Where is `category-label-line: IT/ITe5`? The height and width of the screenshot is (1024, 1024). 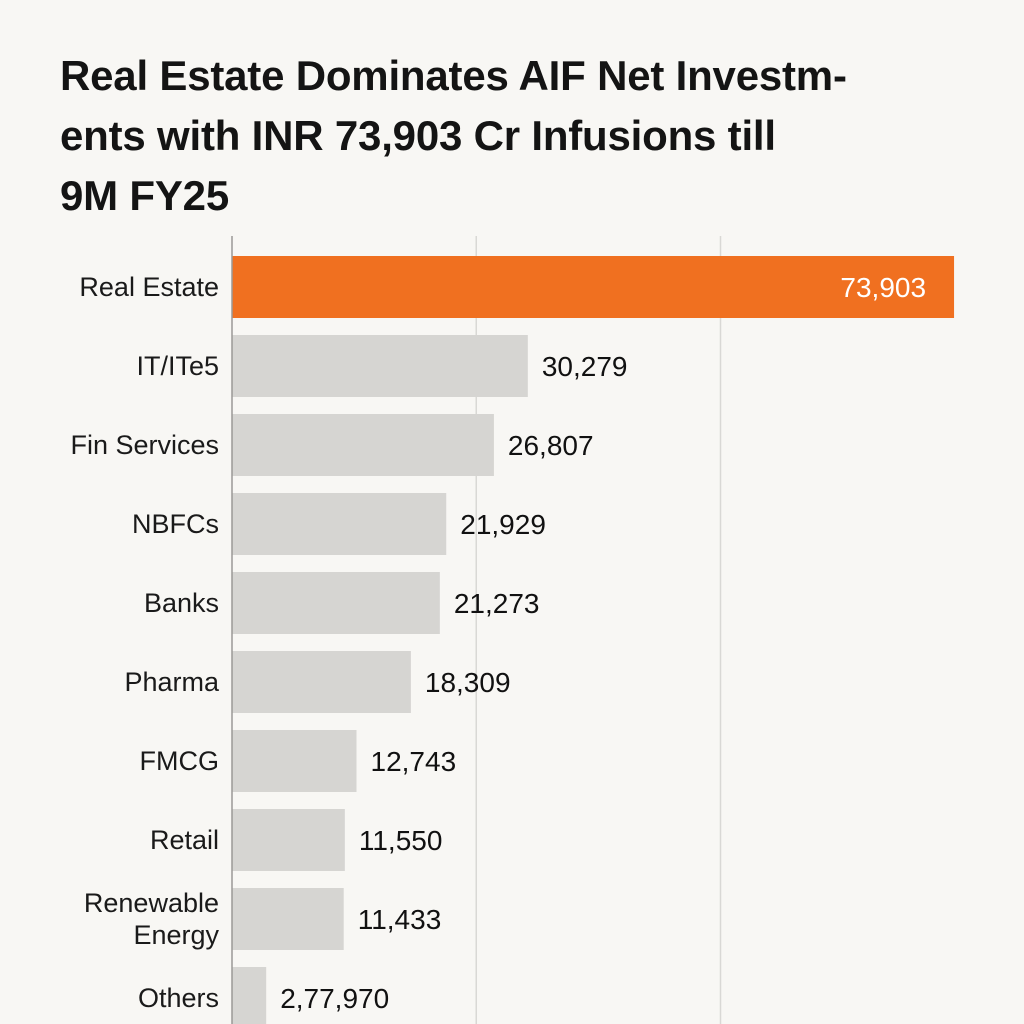
category-label-line: IT/ITe5 is located at coordinates (177, 366).